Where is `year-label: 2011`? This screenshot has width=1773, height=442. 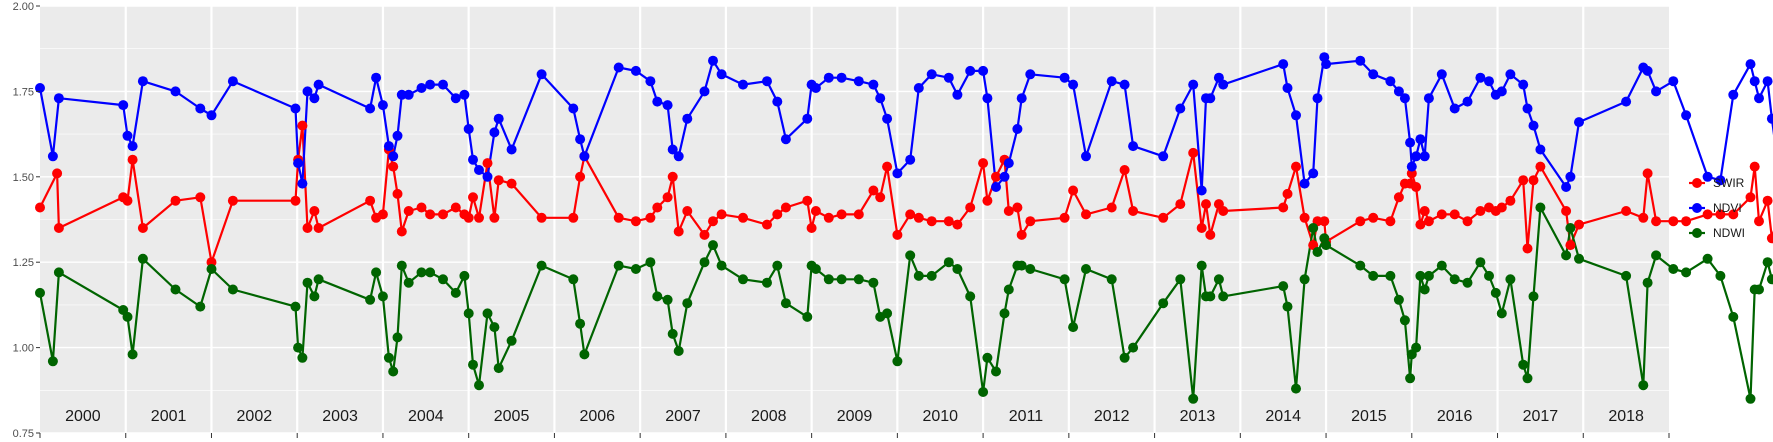
year-label: 2011 is located at coordinates (1026, 416).